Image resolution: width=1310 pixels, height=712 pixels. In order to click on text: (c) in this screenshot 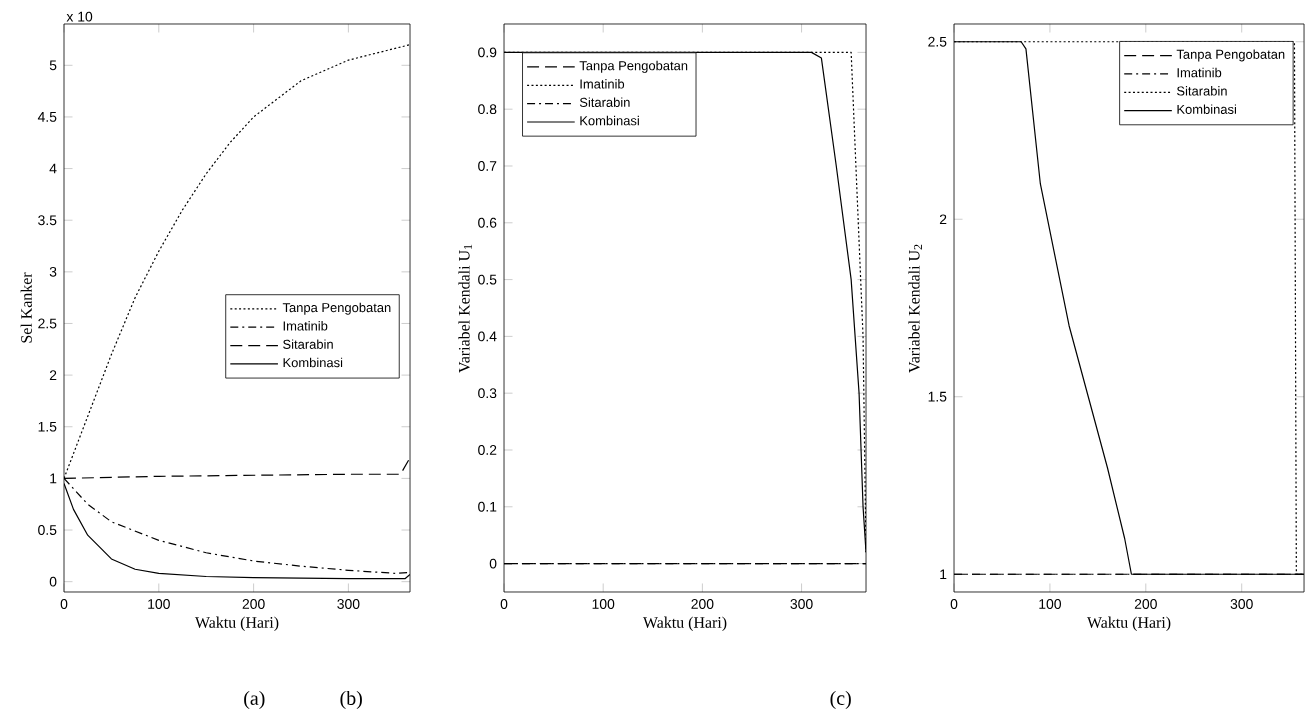, I will do `click(840, 700)`.